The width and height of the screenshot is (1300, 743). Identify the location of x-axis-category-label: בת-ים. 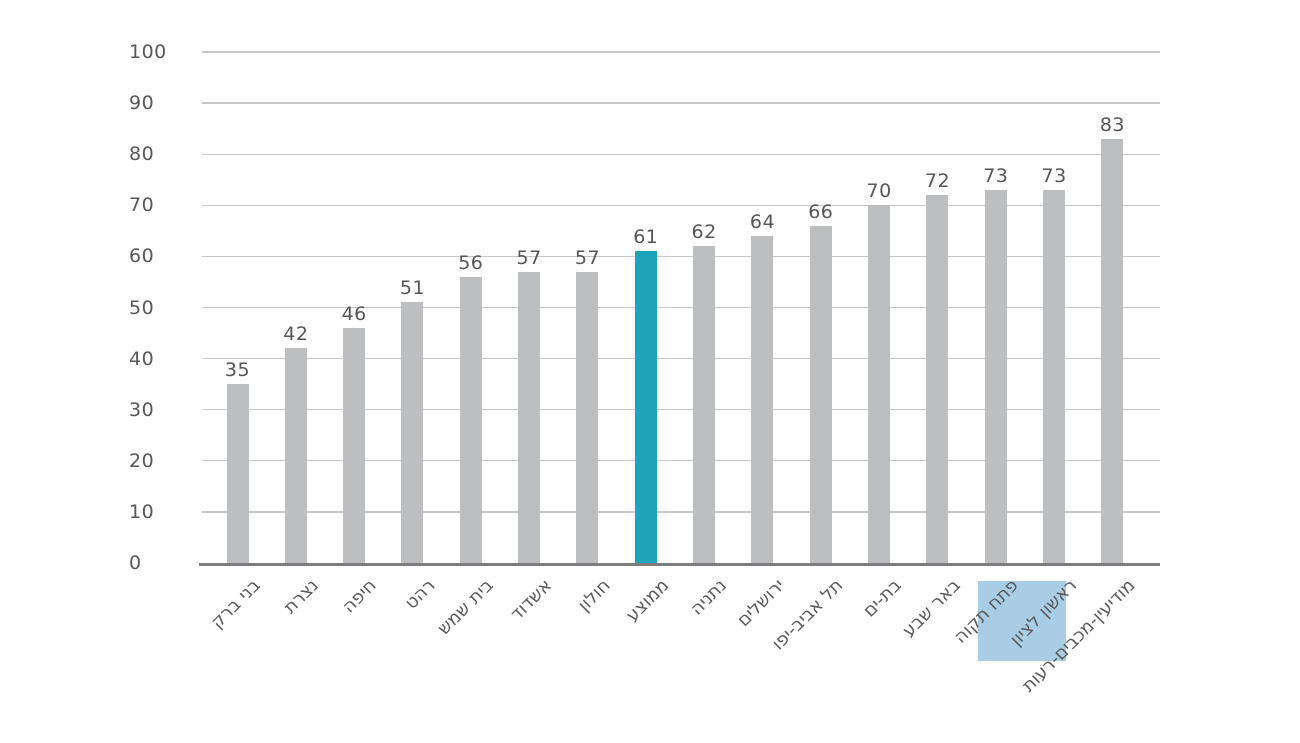
(882, 598).